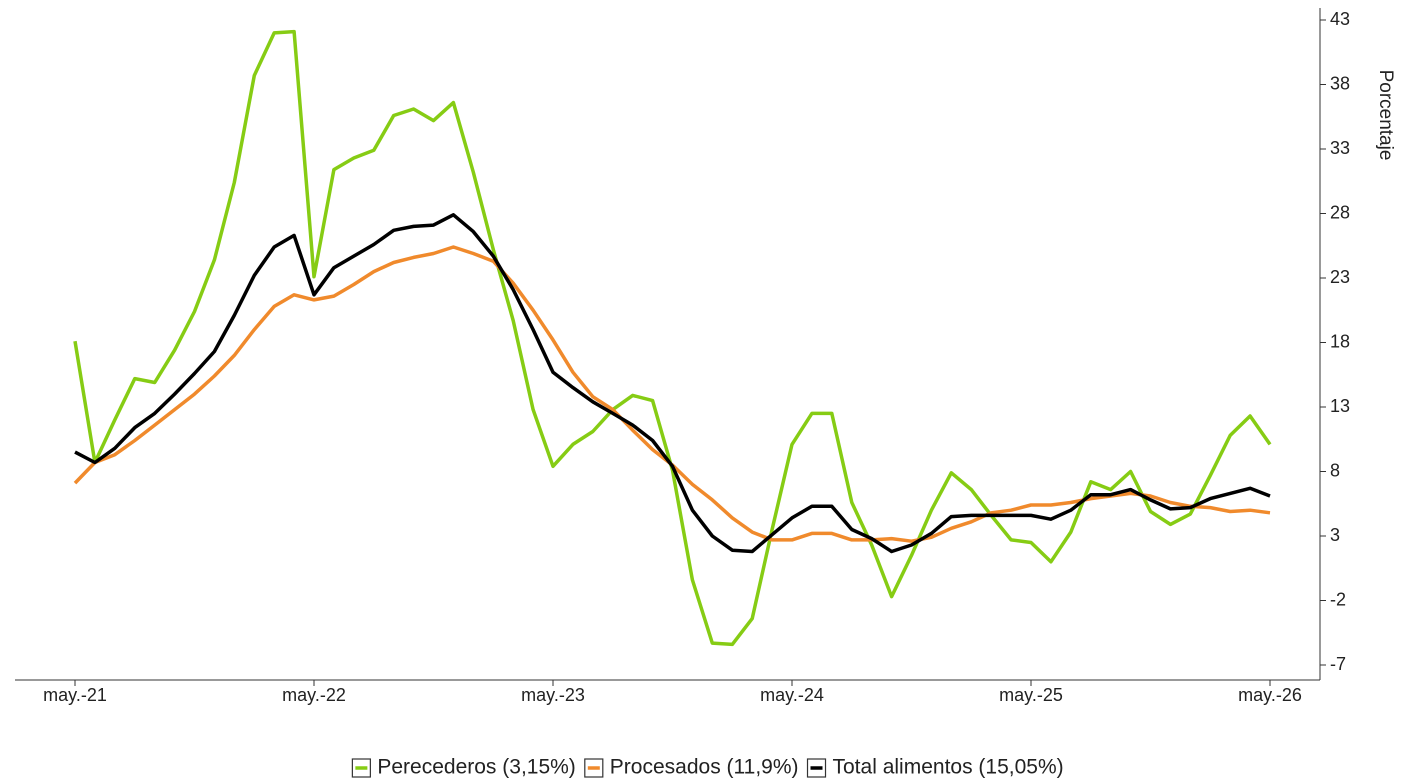 The height and width of the screenshot is (784, 1415). I want to click on y-tick-label: 23, so click(1340, 277).